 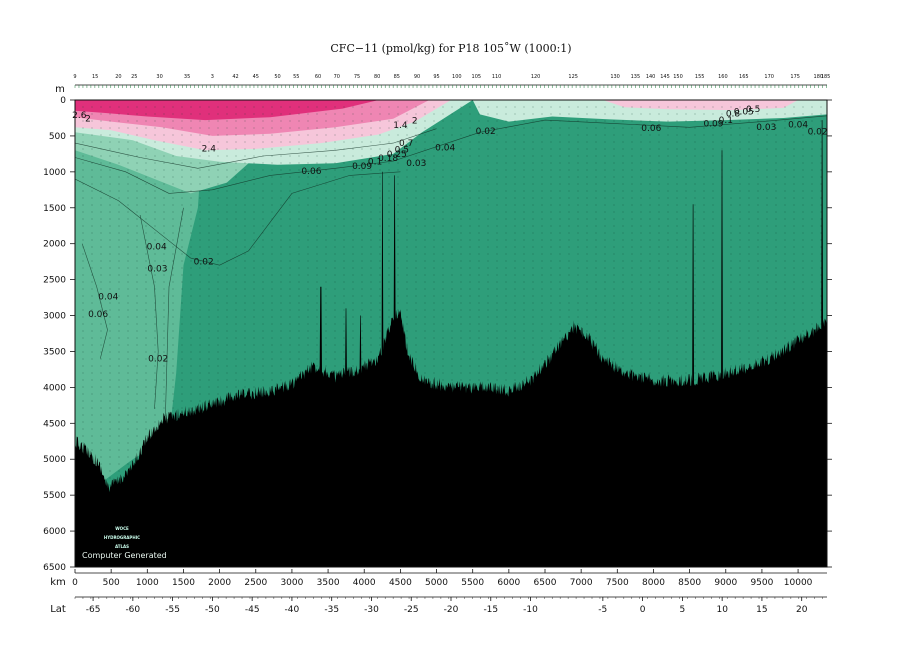 I want to click on lat-tick-label: -5, so click(x=602, y=610).